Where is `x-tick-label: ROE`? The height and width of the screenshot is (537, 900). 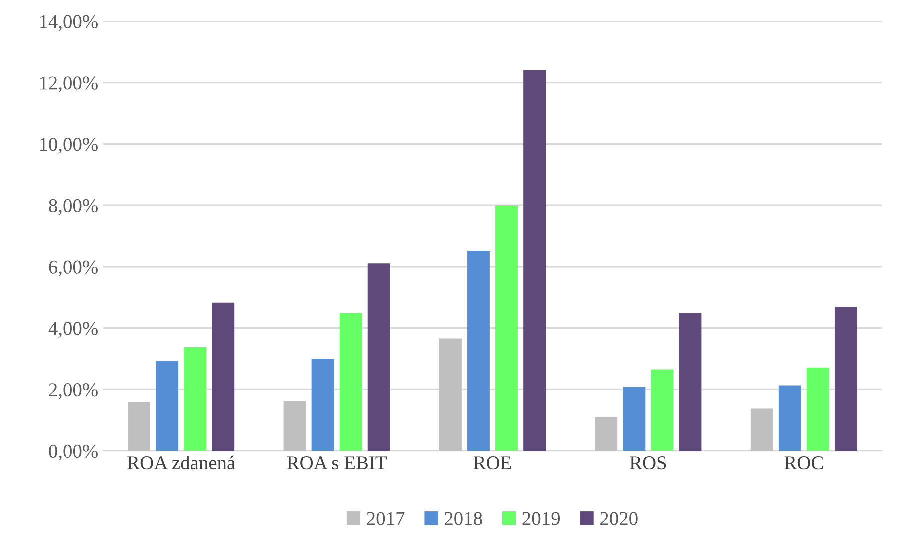 x-tick-label: ROE is located at coordinates (493, 463).